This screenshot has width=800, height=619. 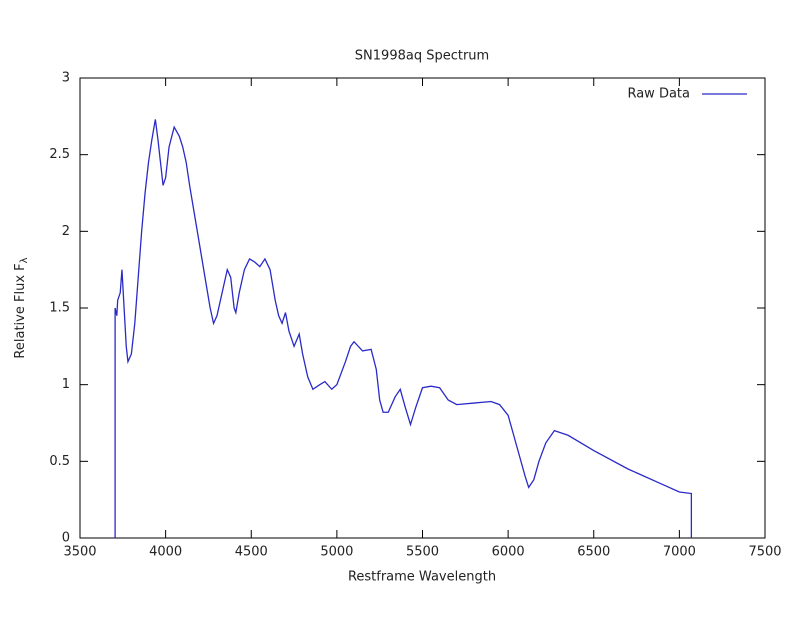 What do you see at coordinates (251, 552) in the screenshot?
I see `x-tick-label: 4500` at bounding box center [251, 552].